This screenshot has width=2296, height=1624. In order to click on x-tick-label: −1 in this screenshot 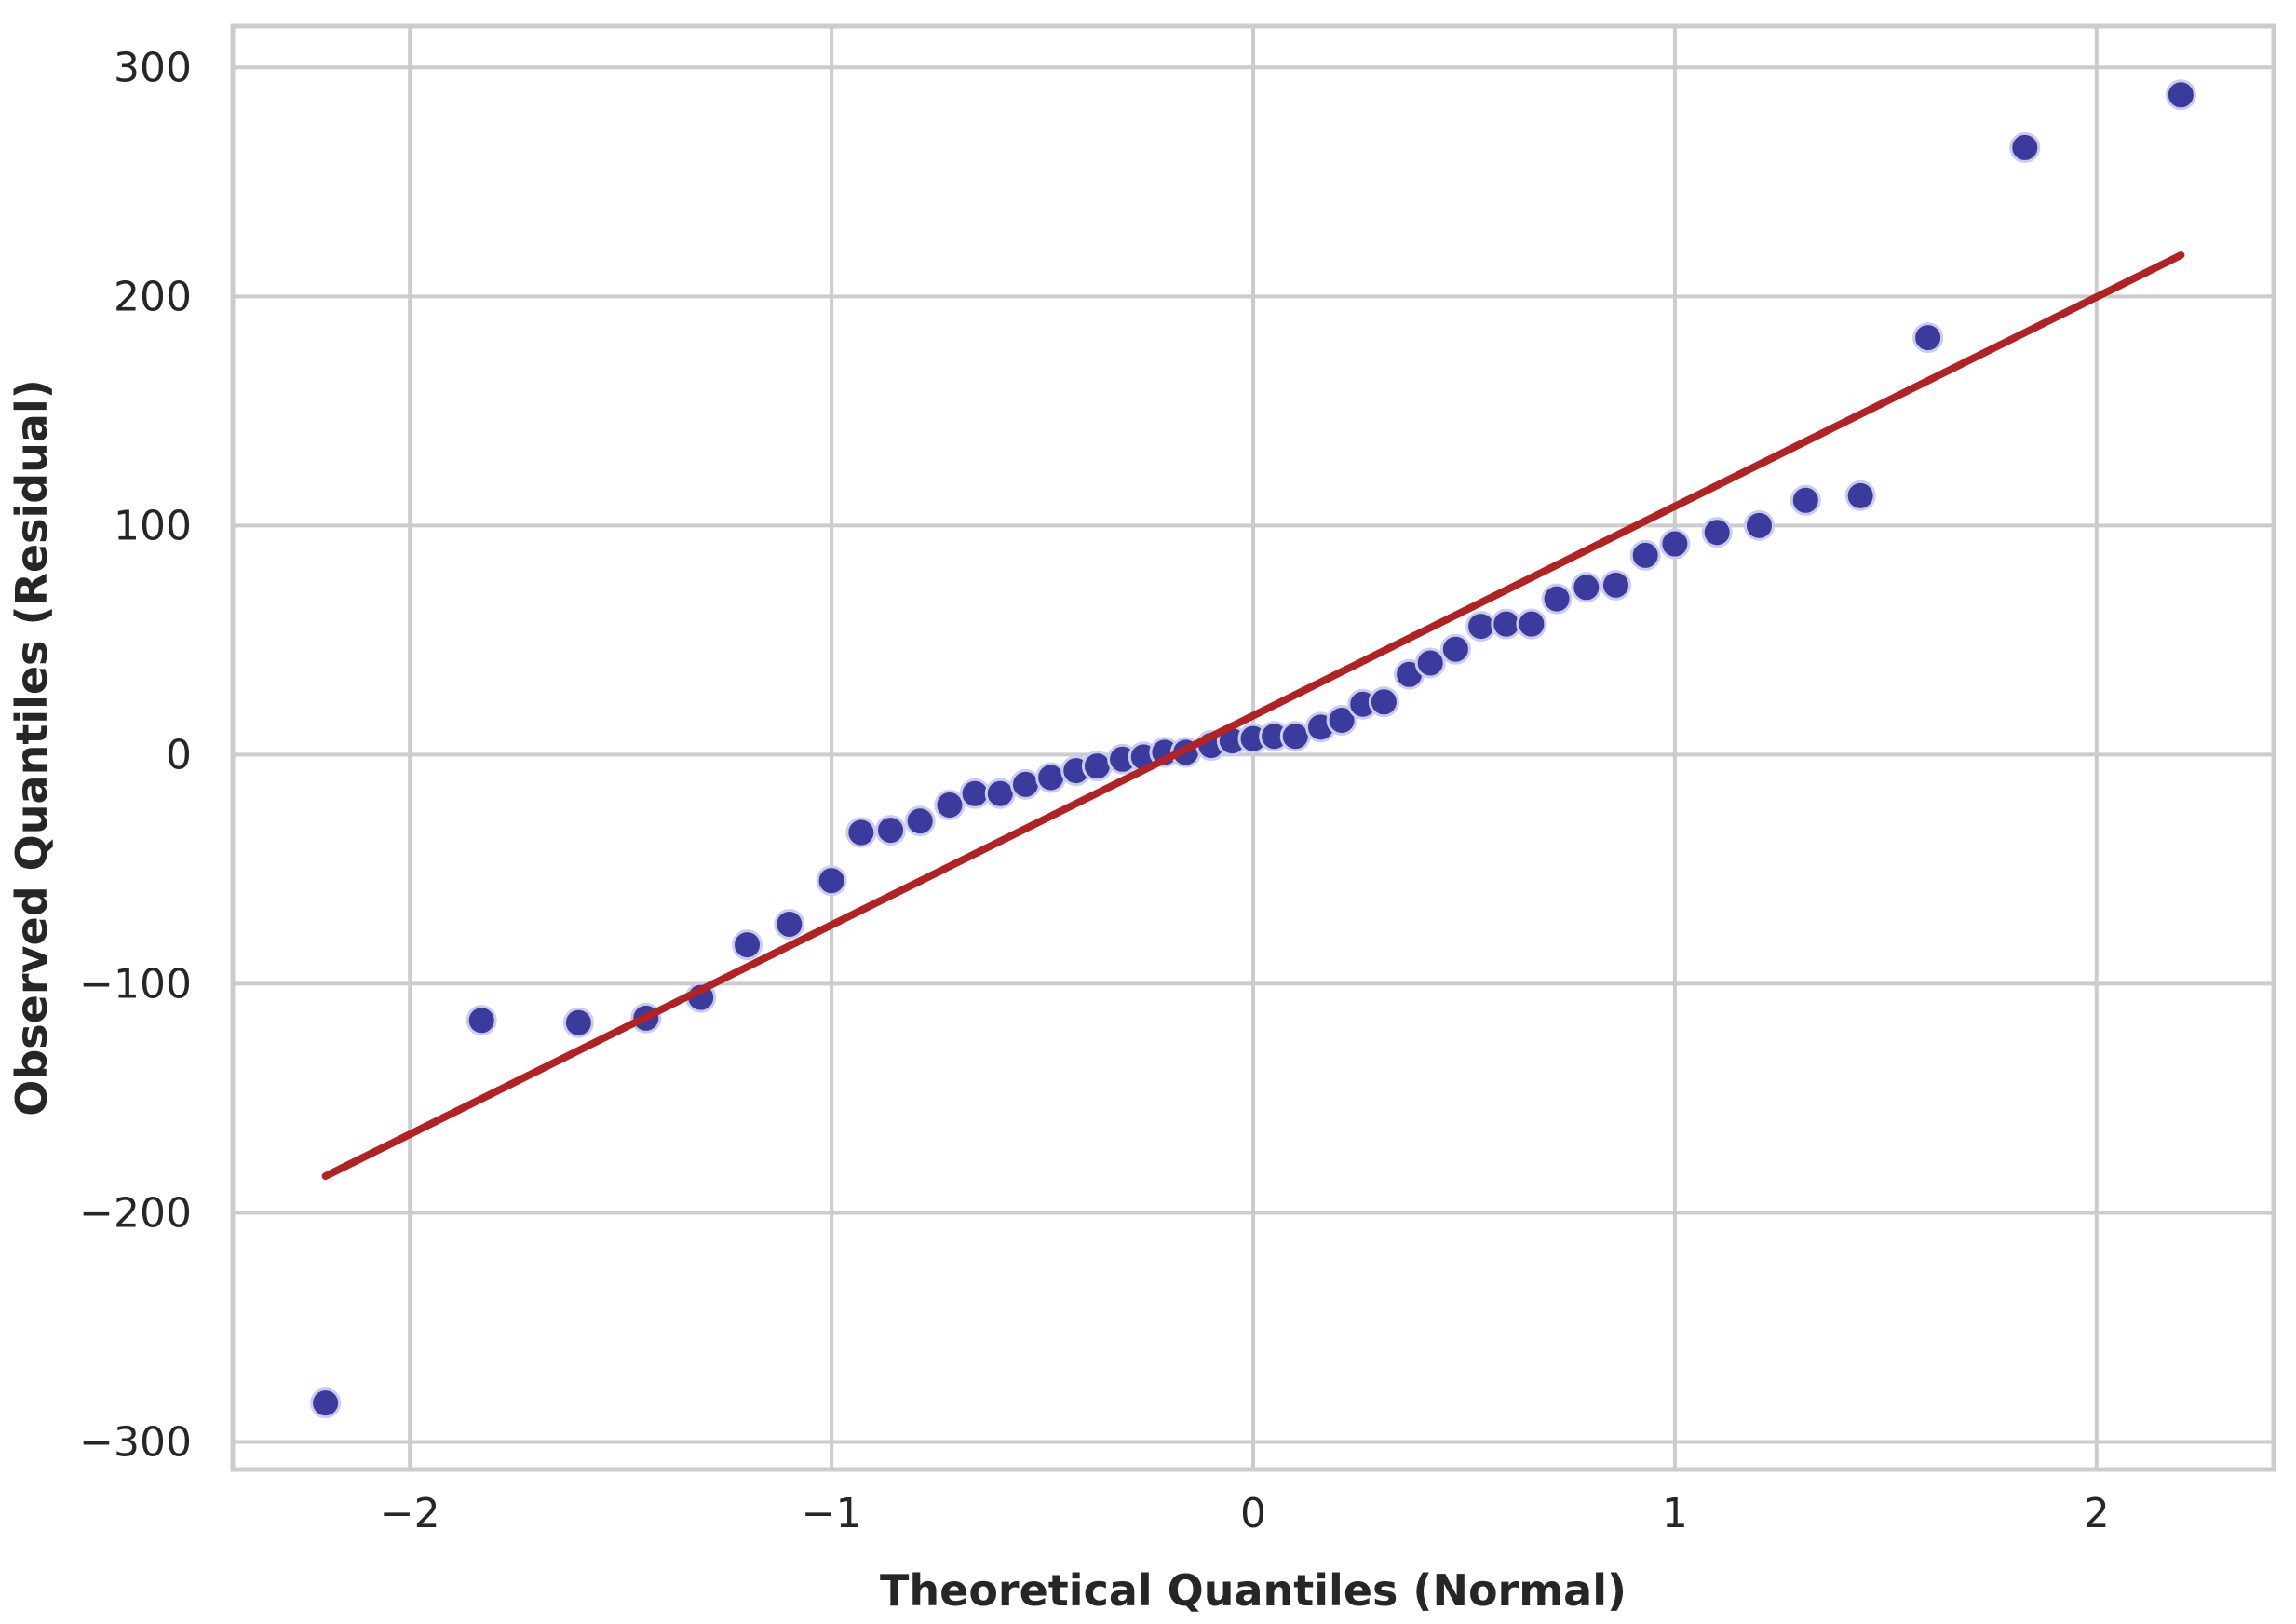, I will do `click(832, 1513)`.